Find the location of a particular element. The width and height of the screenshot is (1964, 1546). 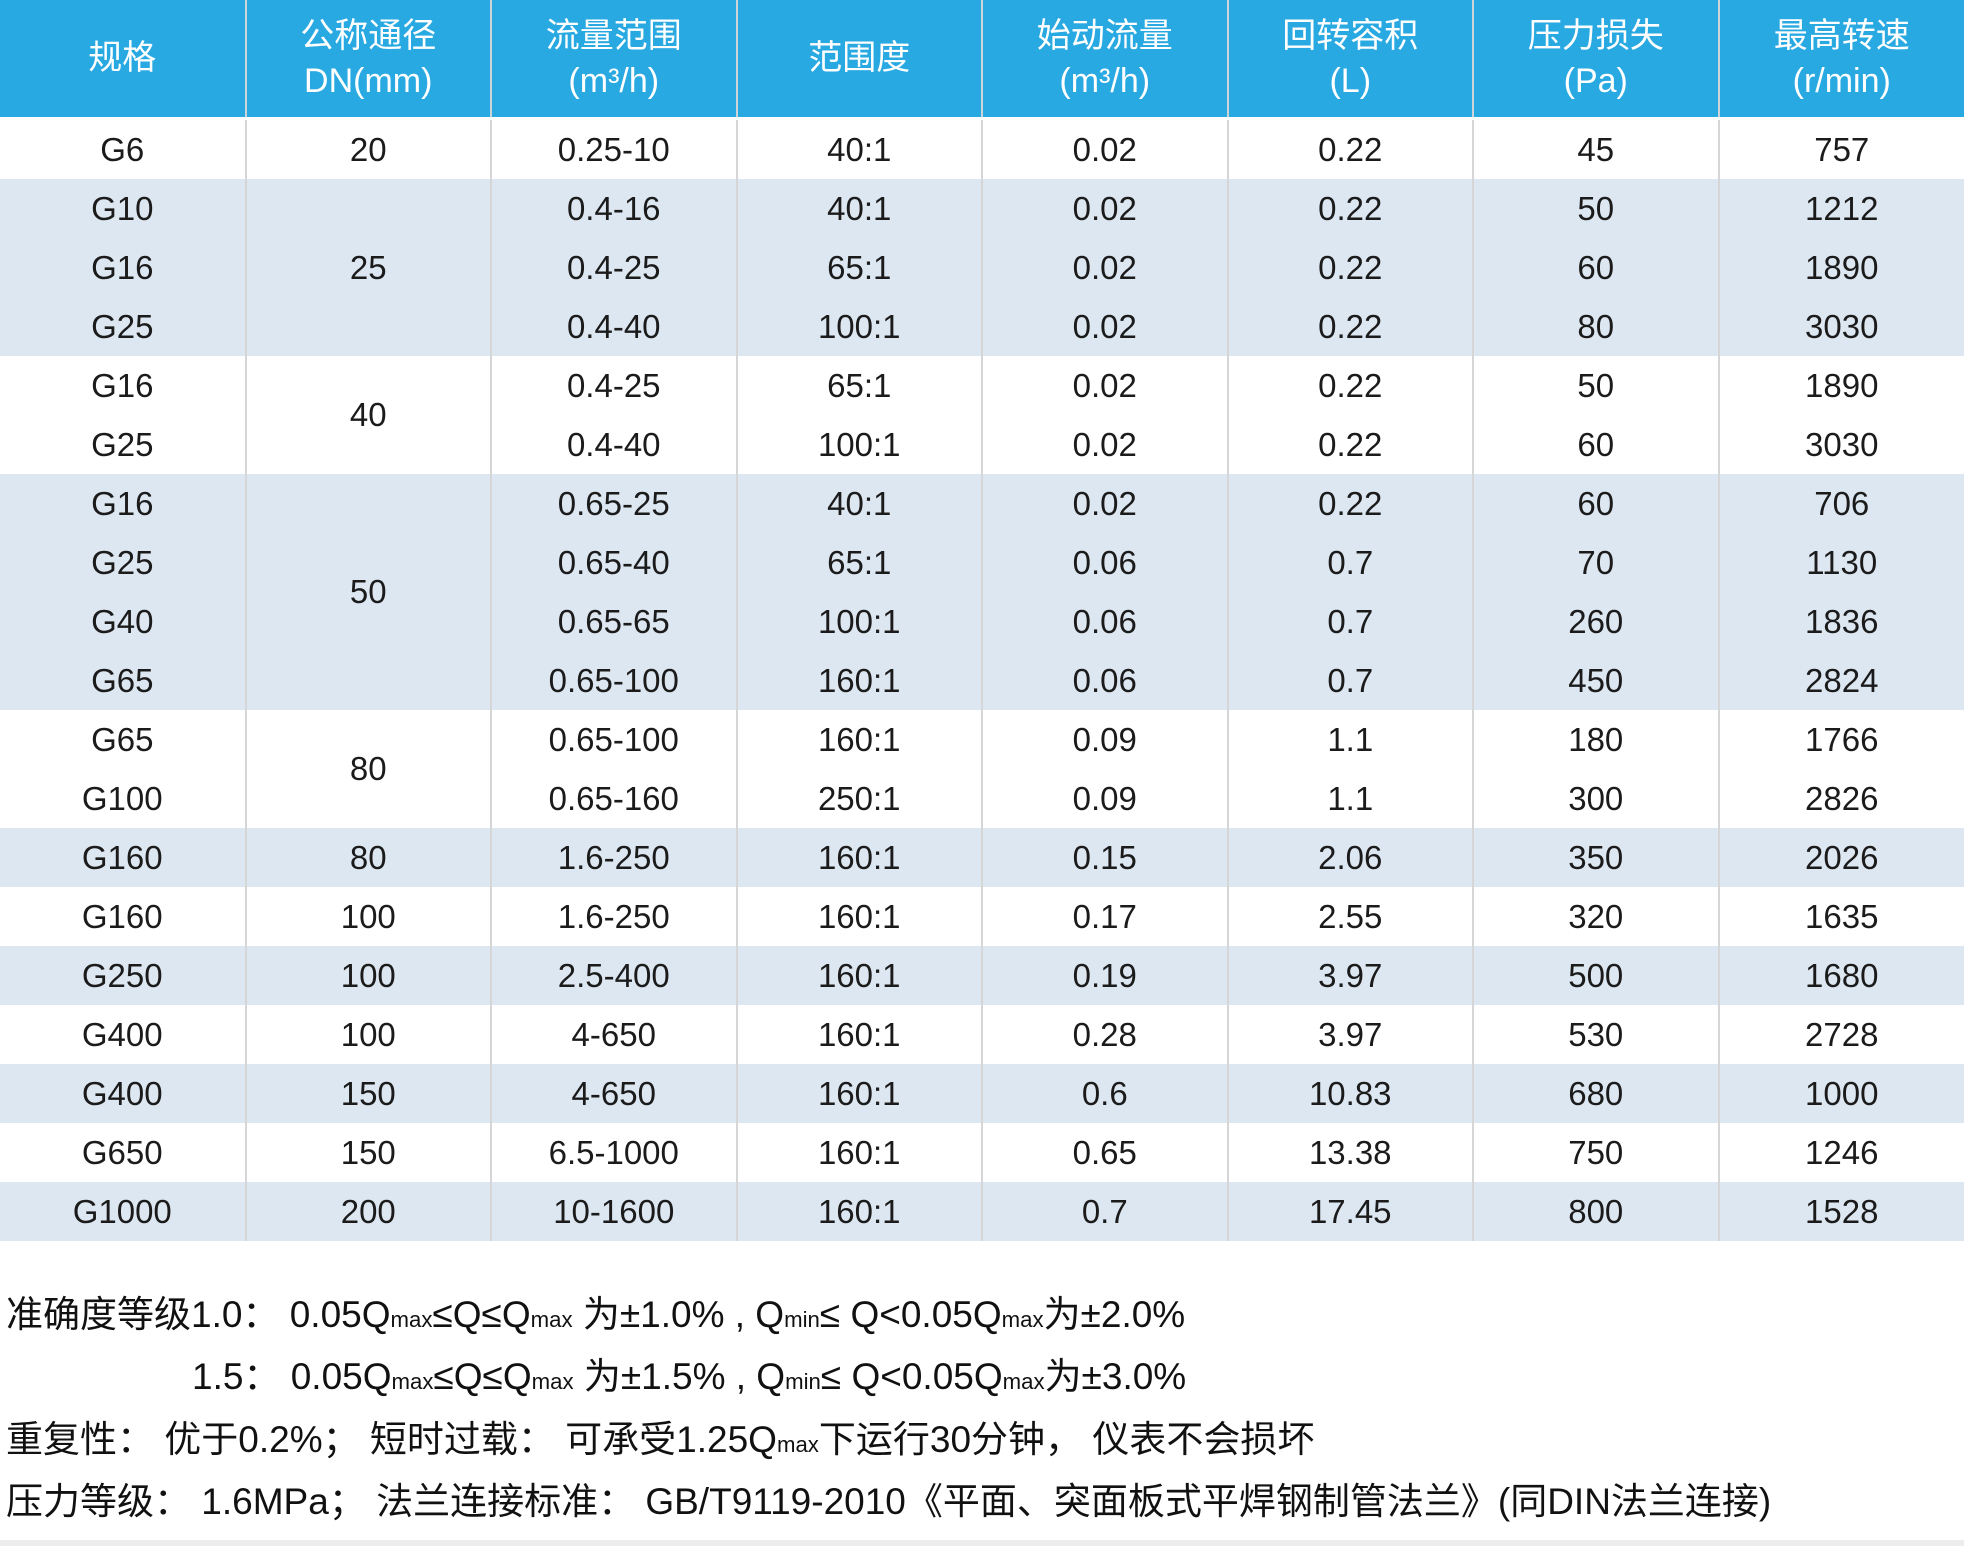

header-cell-pressure: 压力损失 (Pa) is located at coordinates (1595, 60).